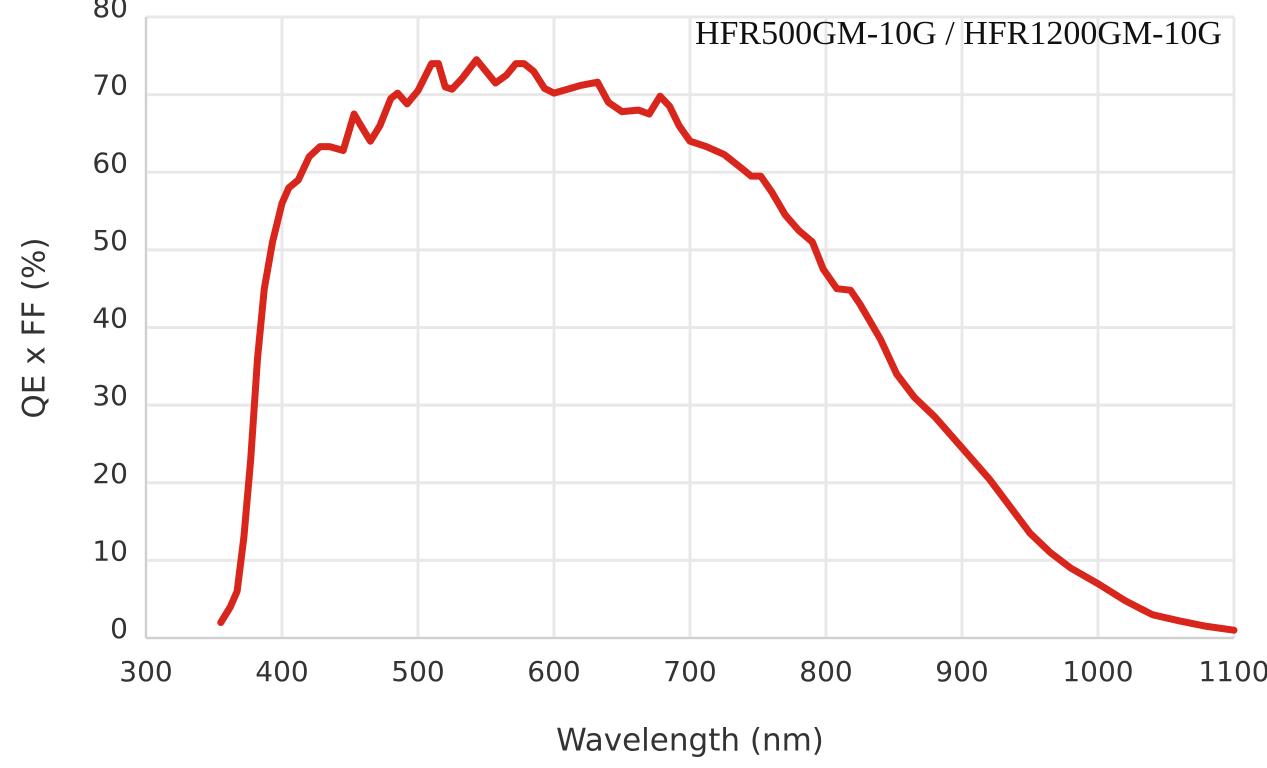  What do you see at coordinates (110, 85) in the screenshot?
I see `y-tick-label: 70` at bounding box center [110, 85].